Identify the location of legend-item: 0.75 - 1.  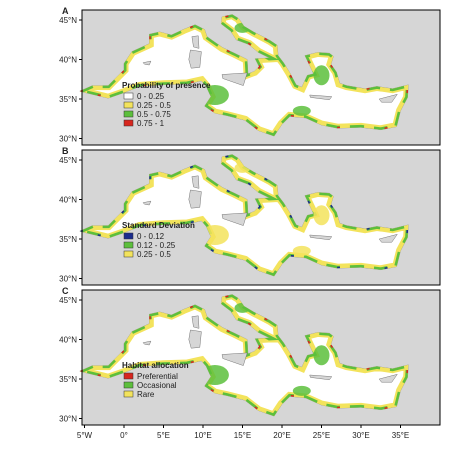
(151, 123).